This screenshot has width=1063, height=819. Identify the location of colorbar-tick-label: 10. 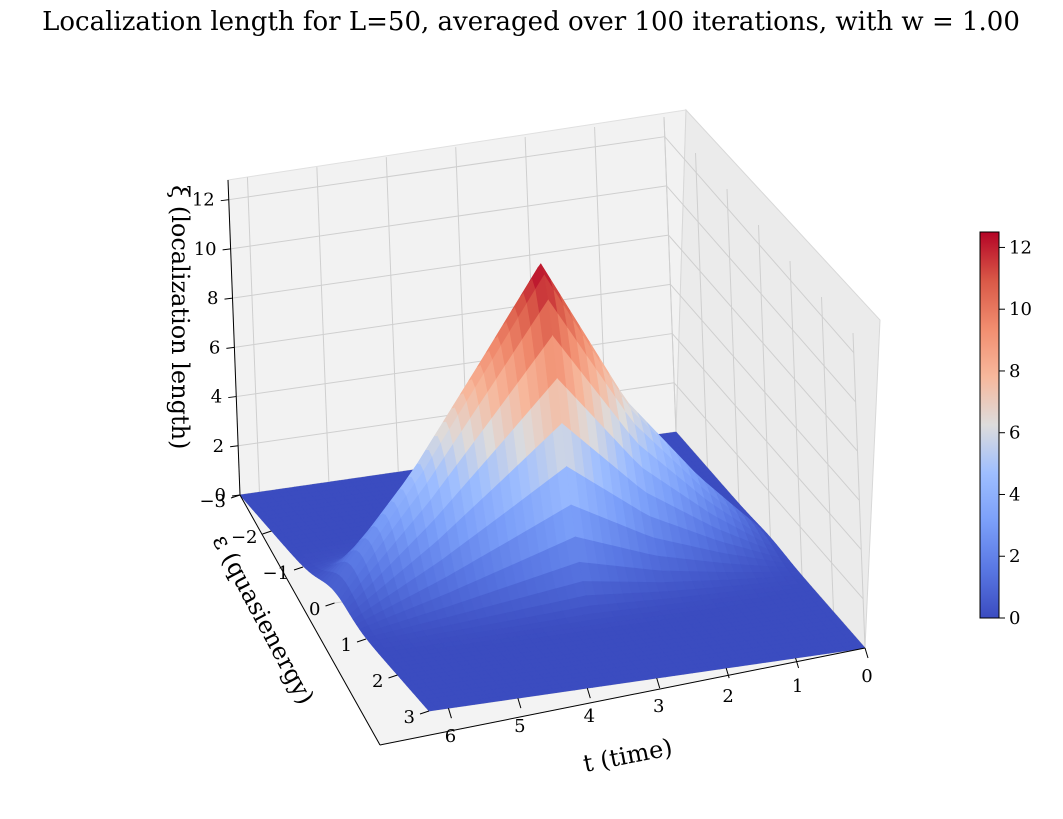
(1020, 309).